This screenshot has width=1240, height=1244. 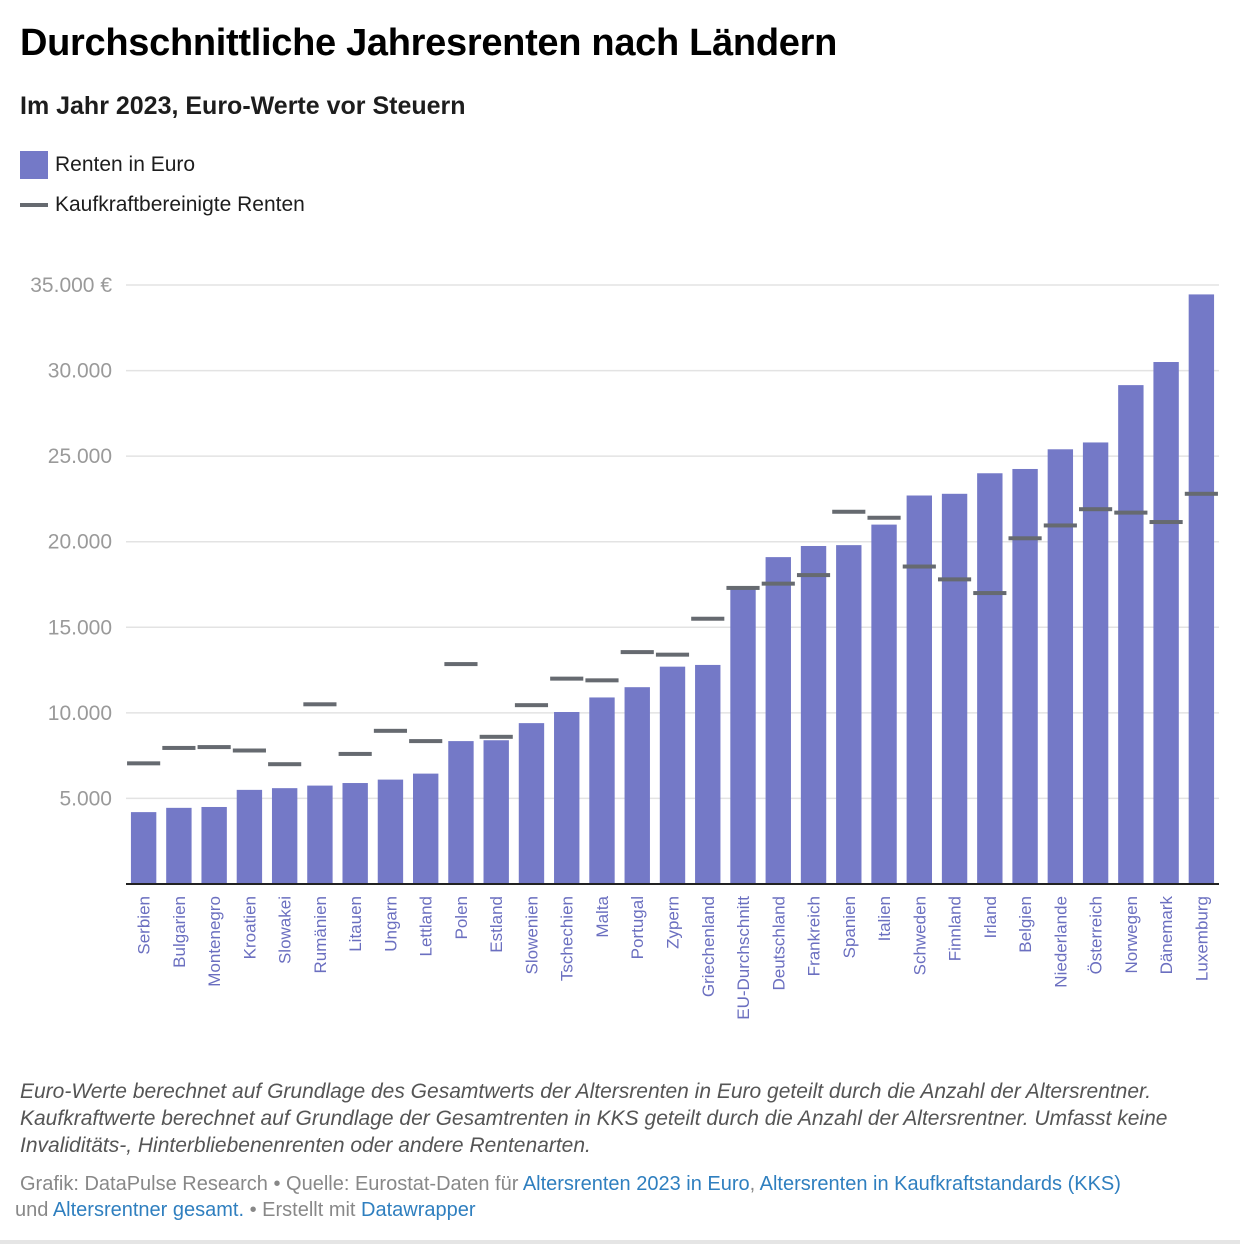 What do you see at coordinates (884, 704) in the screenshot?
I see `bar-italien` at bounding box center [884, 704].